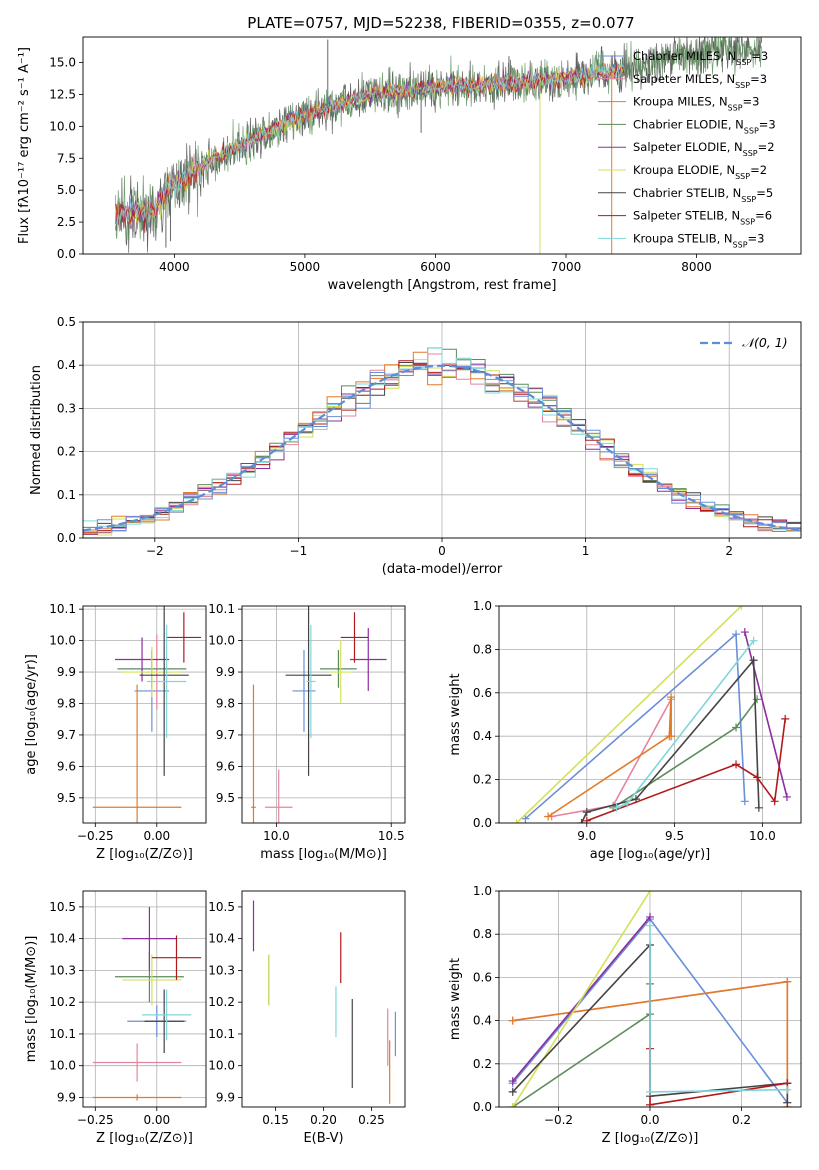  Describe the element at coordinates (155, 551) in the screenshot. I see `x-tick-label: −2` at that location.